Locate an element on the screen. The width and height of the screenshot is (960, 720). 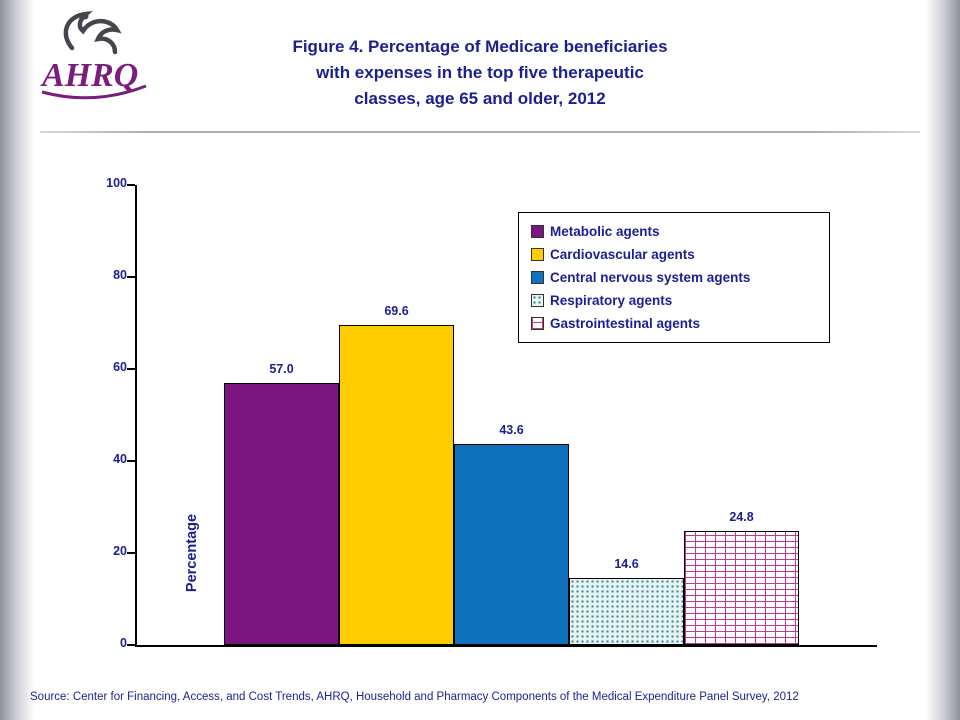
bar-value-label: 14.6 is located at coordinates (626, 564).